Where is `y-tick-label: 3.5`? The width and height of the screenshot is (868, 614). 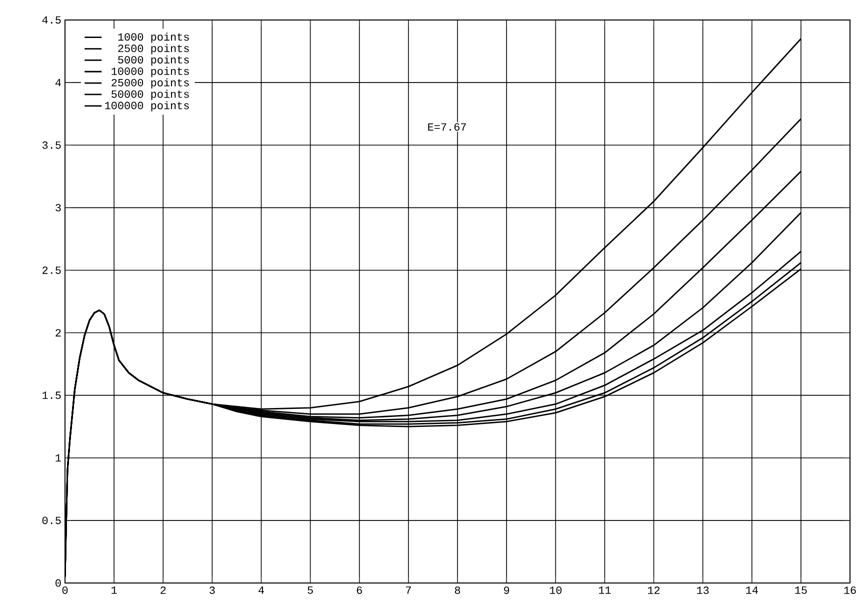 y-tick-label: 3.5 is located at coordinates (51, 145).